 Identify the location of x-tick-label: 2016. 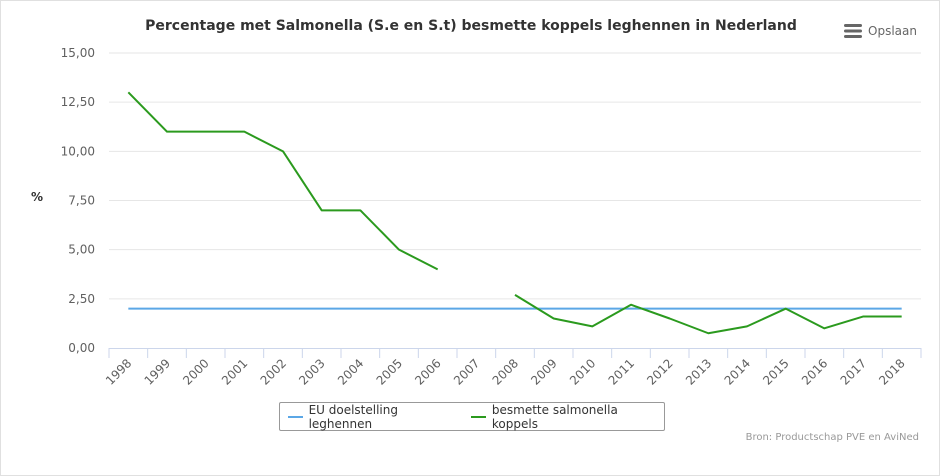
(814, 371).